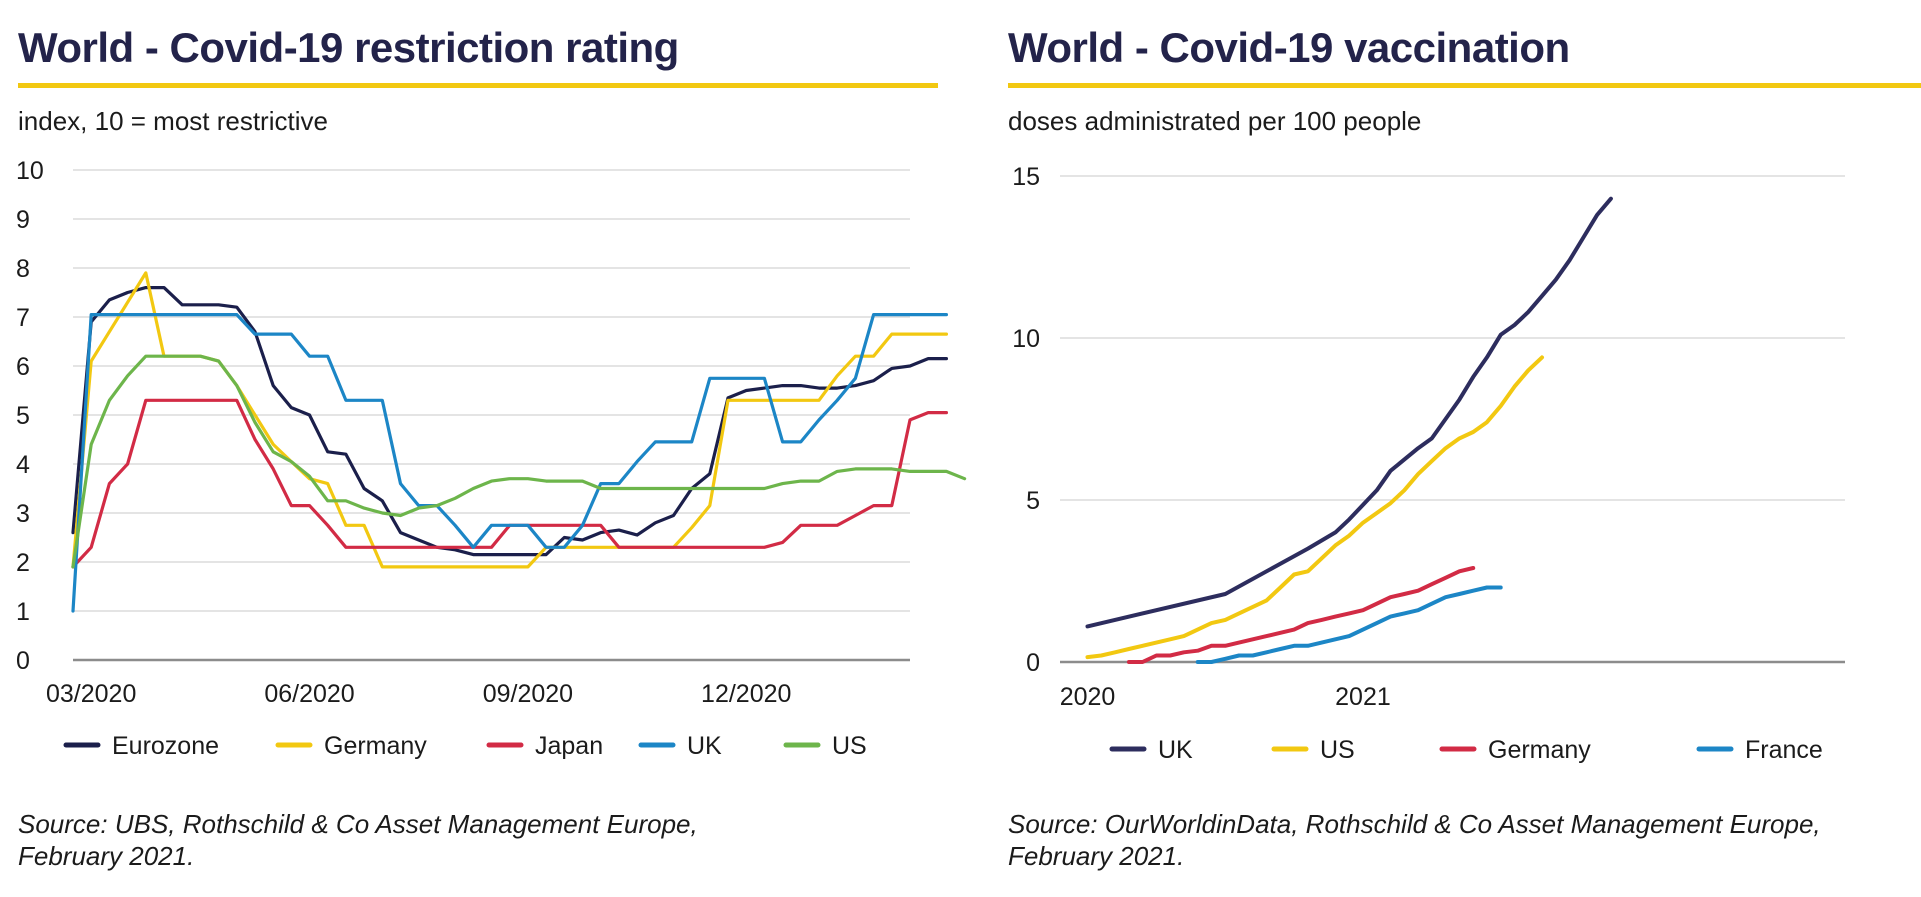 Image resolution: width=1921 pixels, height=897 pixels. What do you see at coordinates (1026, 177) in the screenshot?
I see `y-tick-label: 15` at bounding box center [1026, 177].